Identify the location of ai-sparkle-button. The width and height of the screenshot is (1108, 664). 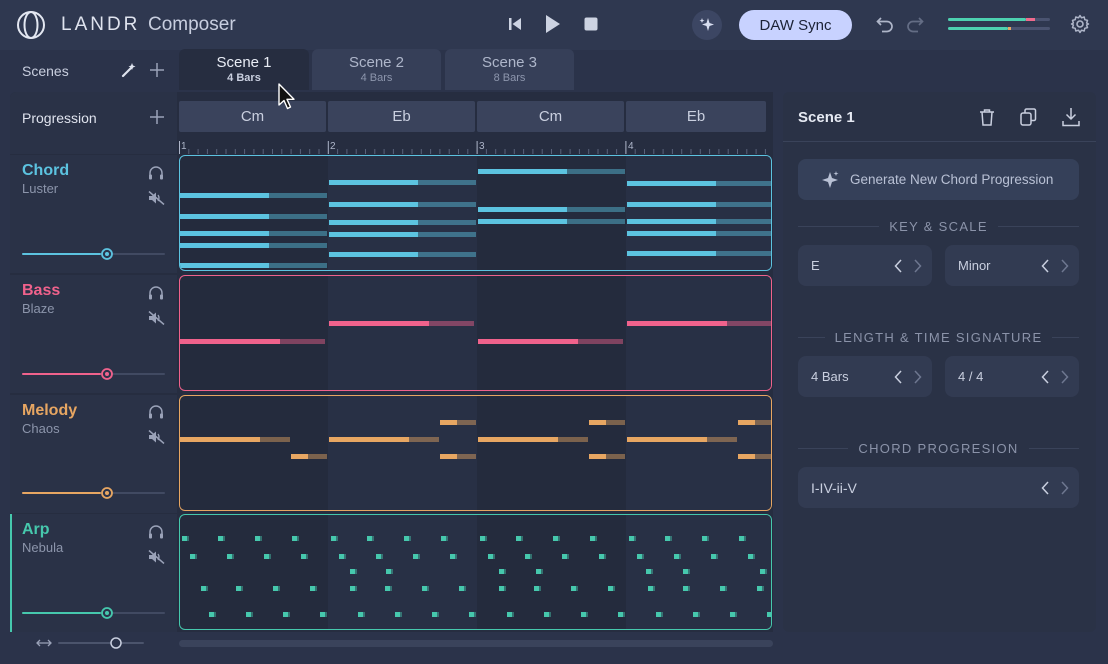
(707, 25).